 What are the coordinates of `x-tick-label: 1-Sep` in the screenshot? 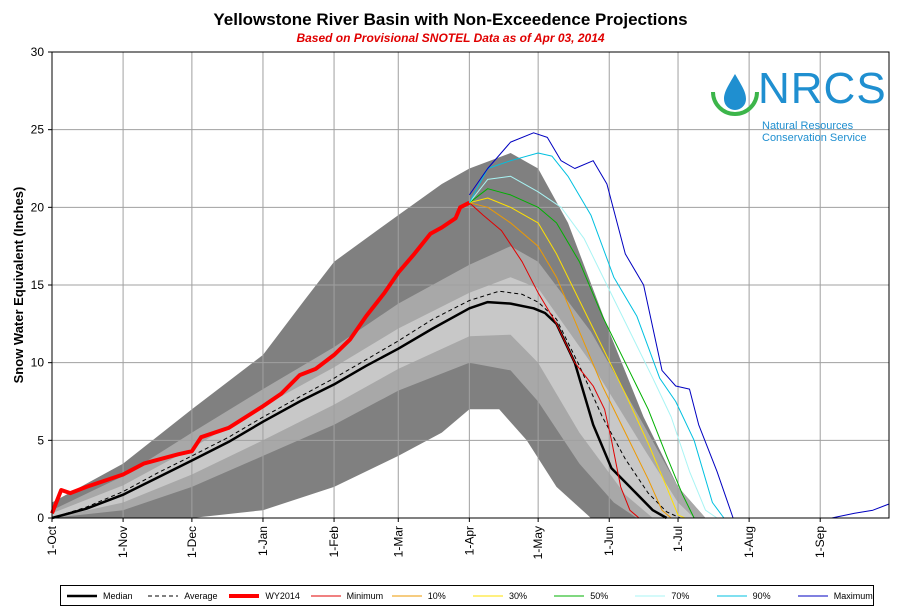 It's located at (820, 542).